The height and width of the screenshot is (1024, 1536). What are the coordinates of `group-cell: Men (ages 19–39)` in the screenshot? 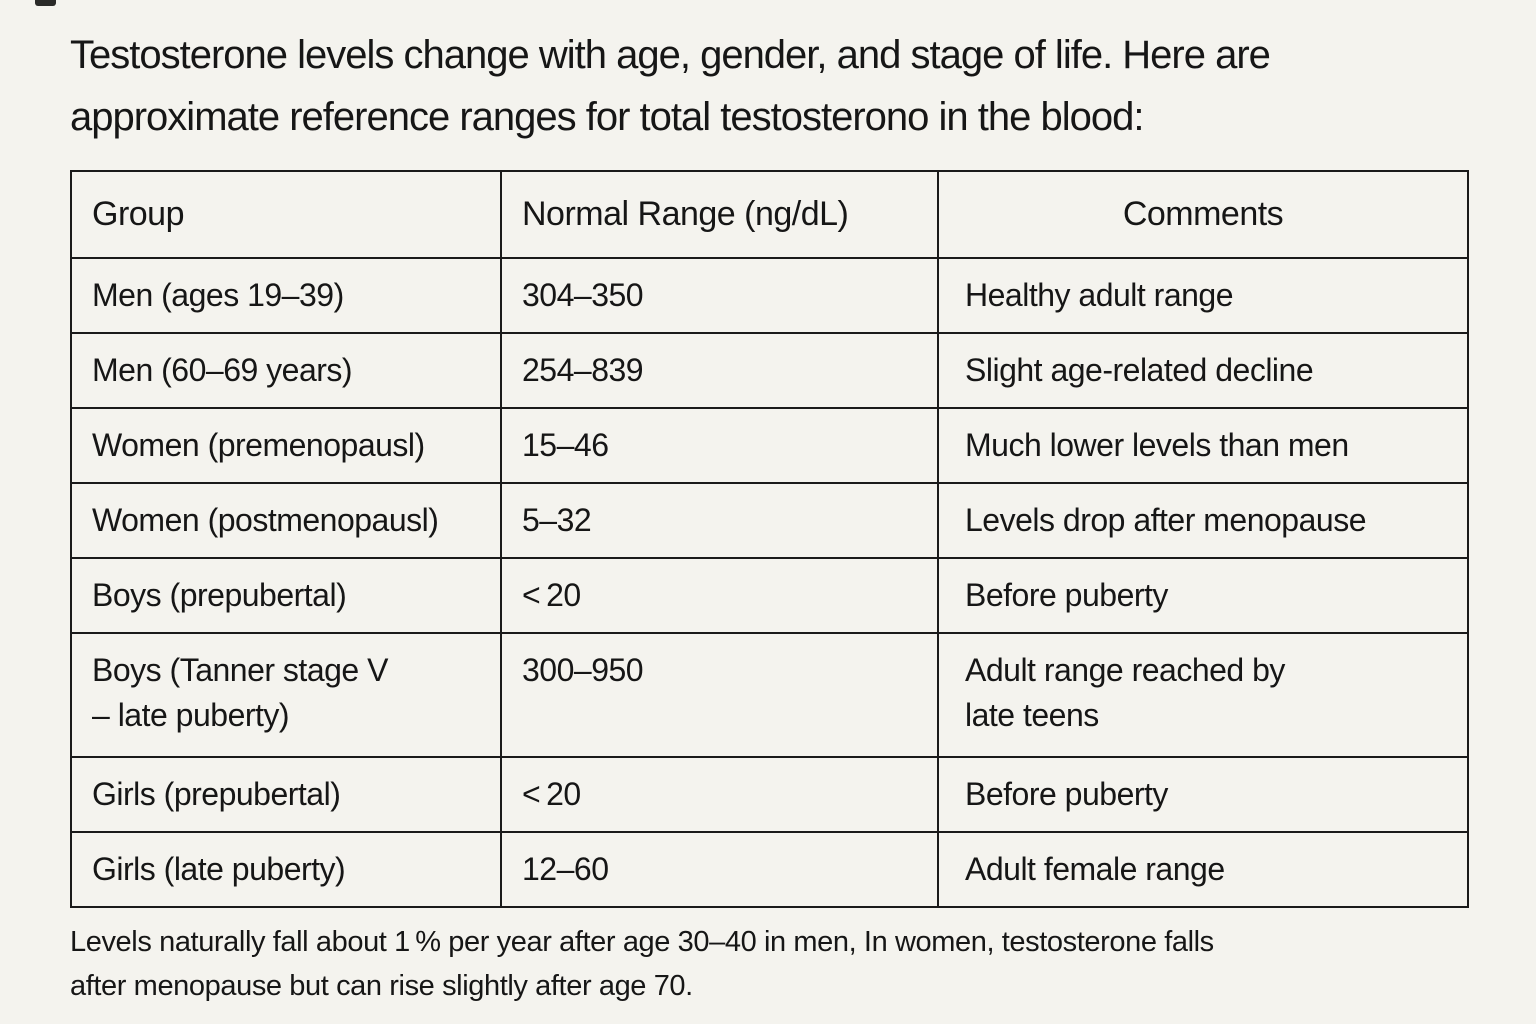 It's located at (286, 295).